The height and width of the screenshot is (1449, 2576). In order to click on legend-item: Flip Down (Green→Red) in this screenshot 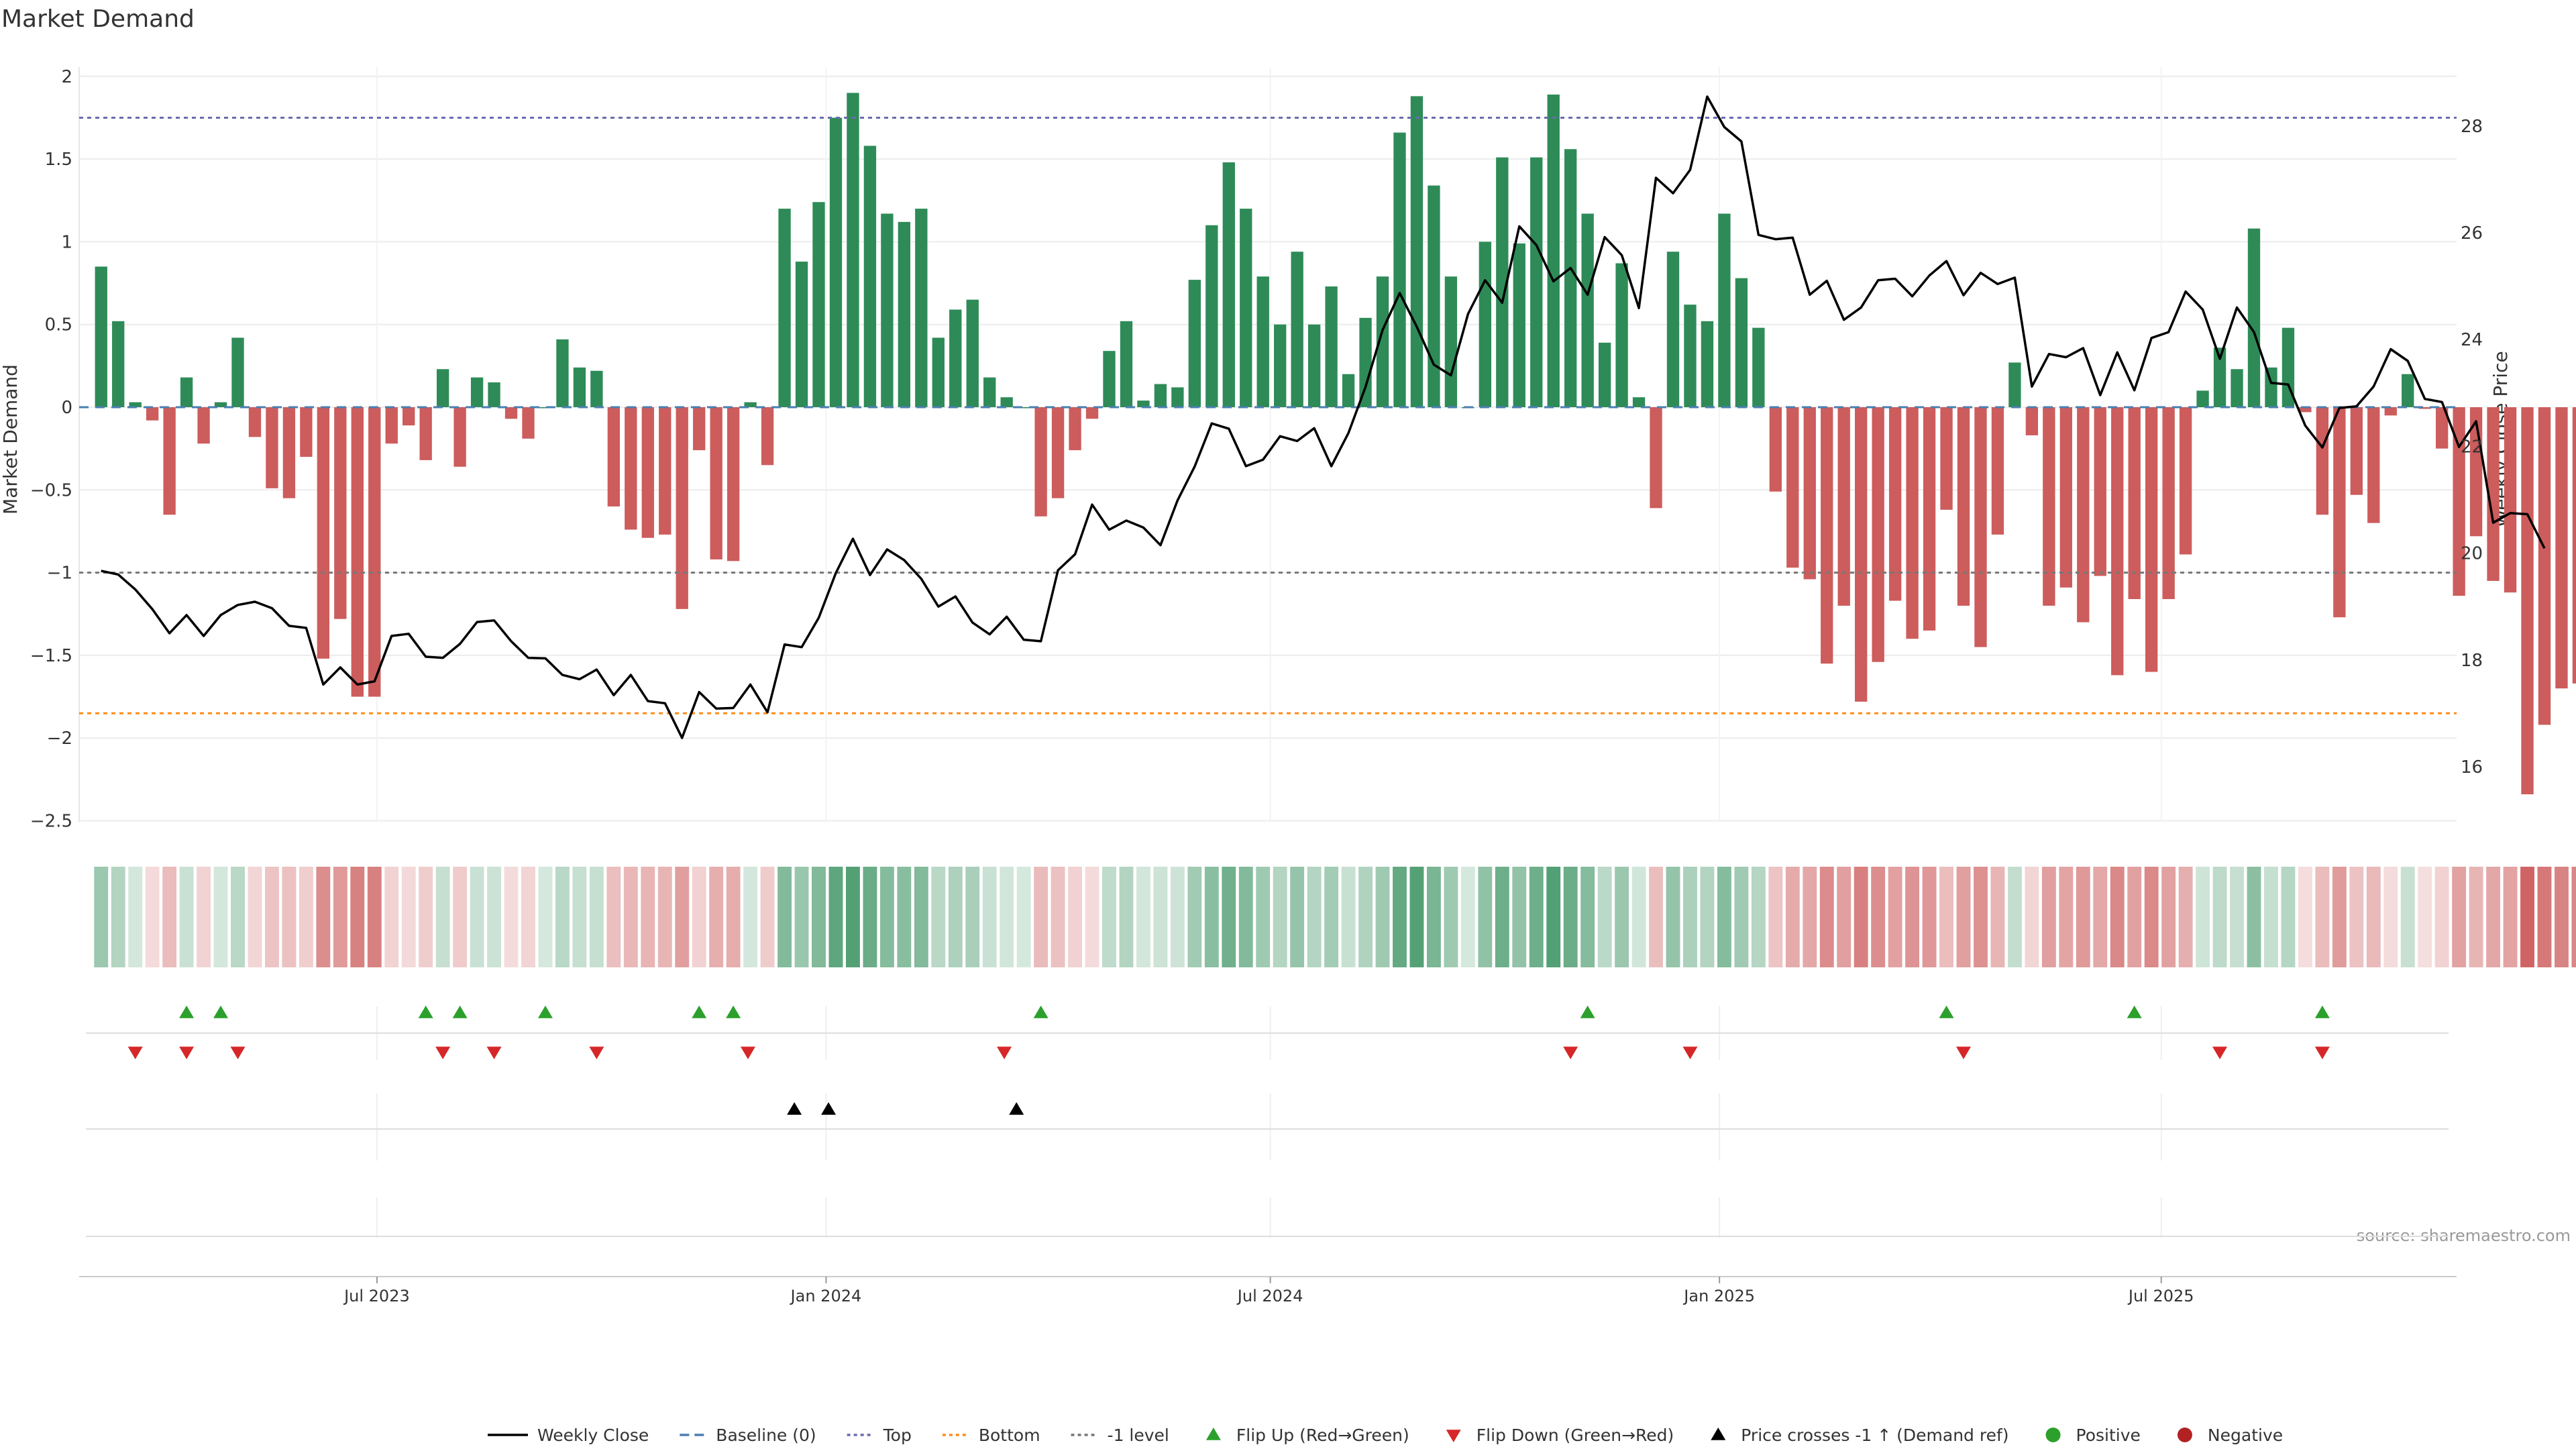, I will do `click(1560, 1435)`.